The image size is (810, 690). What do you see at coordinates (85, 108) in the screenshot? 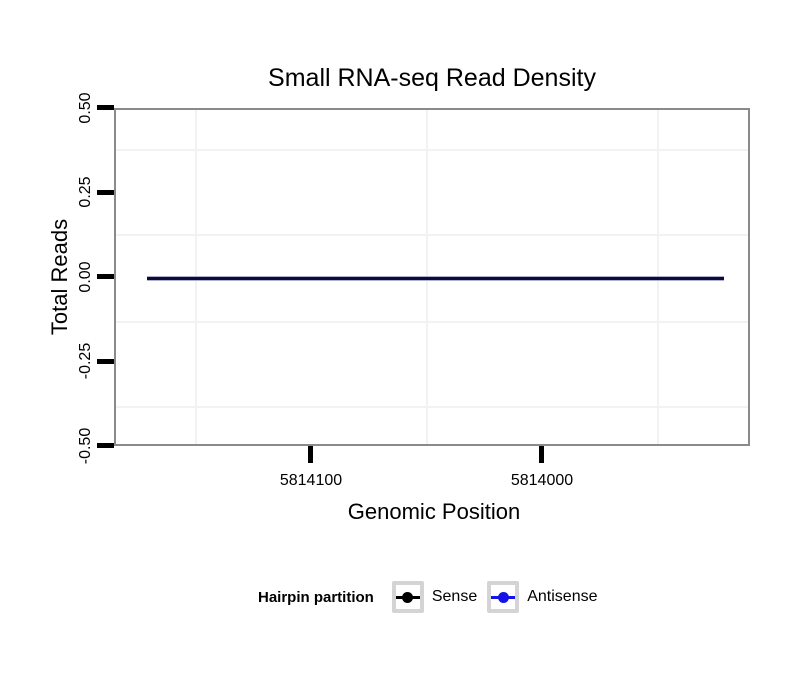
I see `y-tick-label: 0.50` at bounding box center [85, 108].